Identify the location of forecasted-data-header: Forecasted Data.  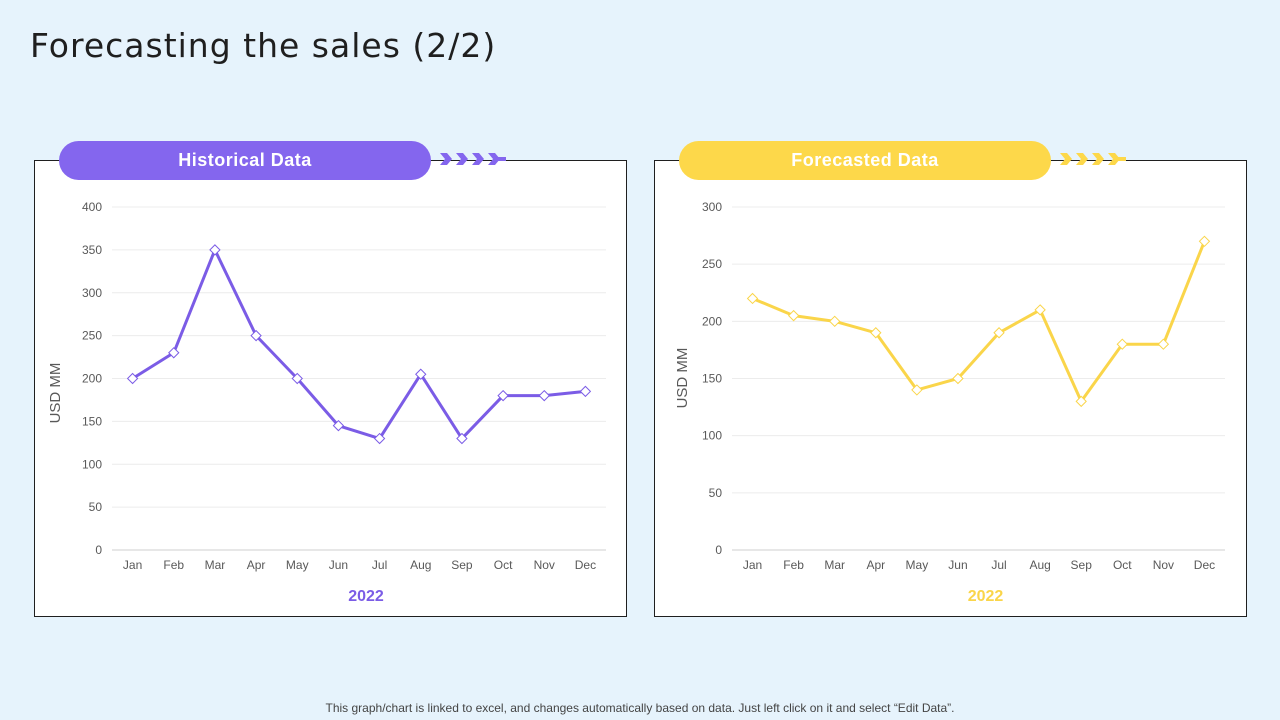
(865, 160).